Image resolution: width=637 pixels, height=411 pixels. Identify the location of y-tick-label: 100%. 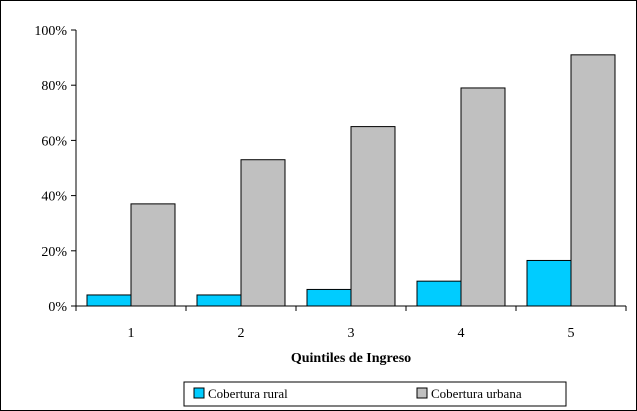
(50, 31).